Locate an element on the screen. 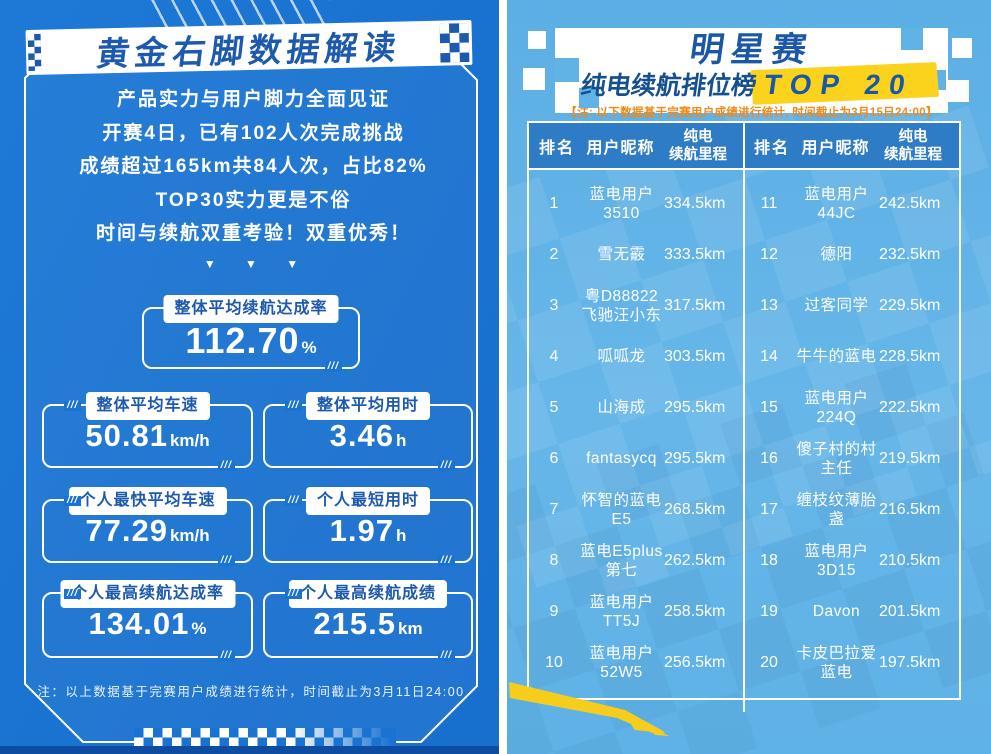 This screenshot has width=991, height=754. right-panel-subtitle: 纯电续航排位榜 TOP 20 is located at coordinates (752, 85).